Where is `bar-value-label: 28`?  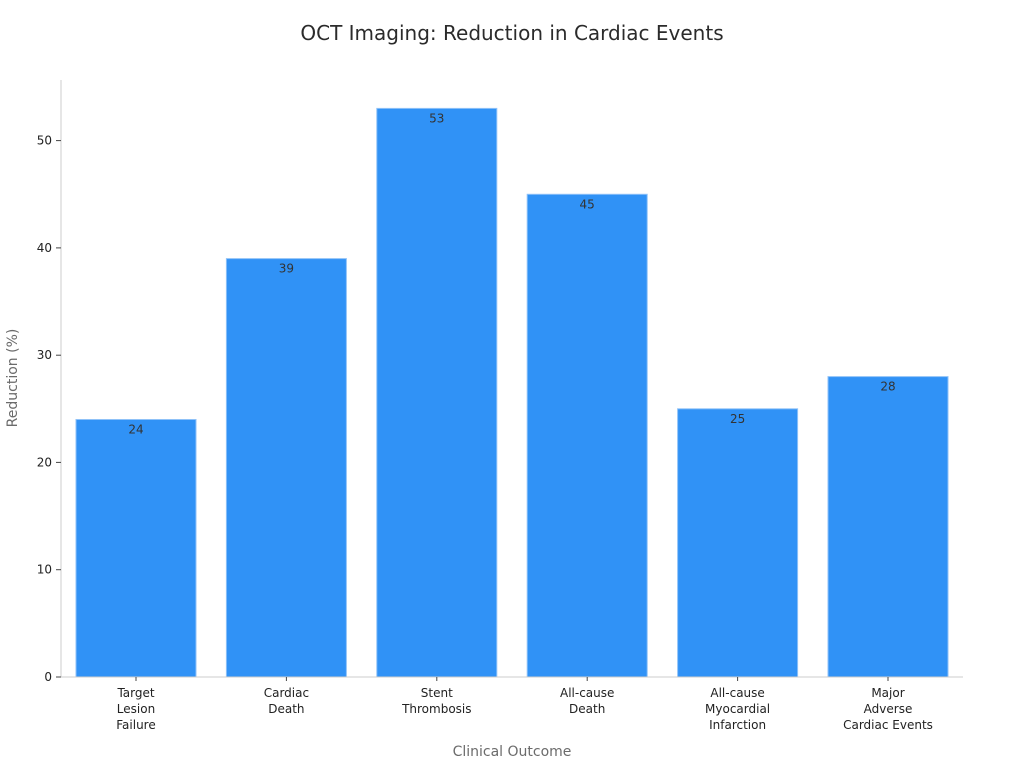 bar-value-label: 28 is located at coordinates (887, 387).